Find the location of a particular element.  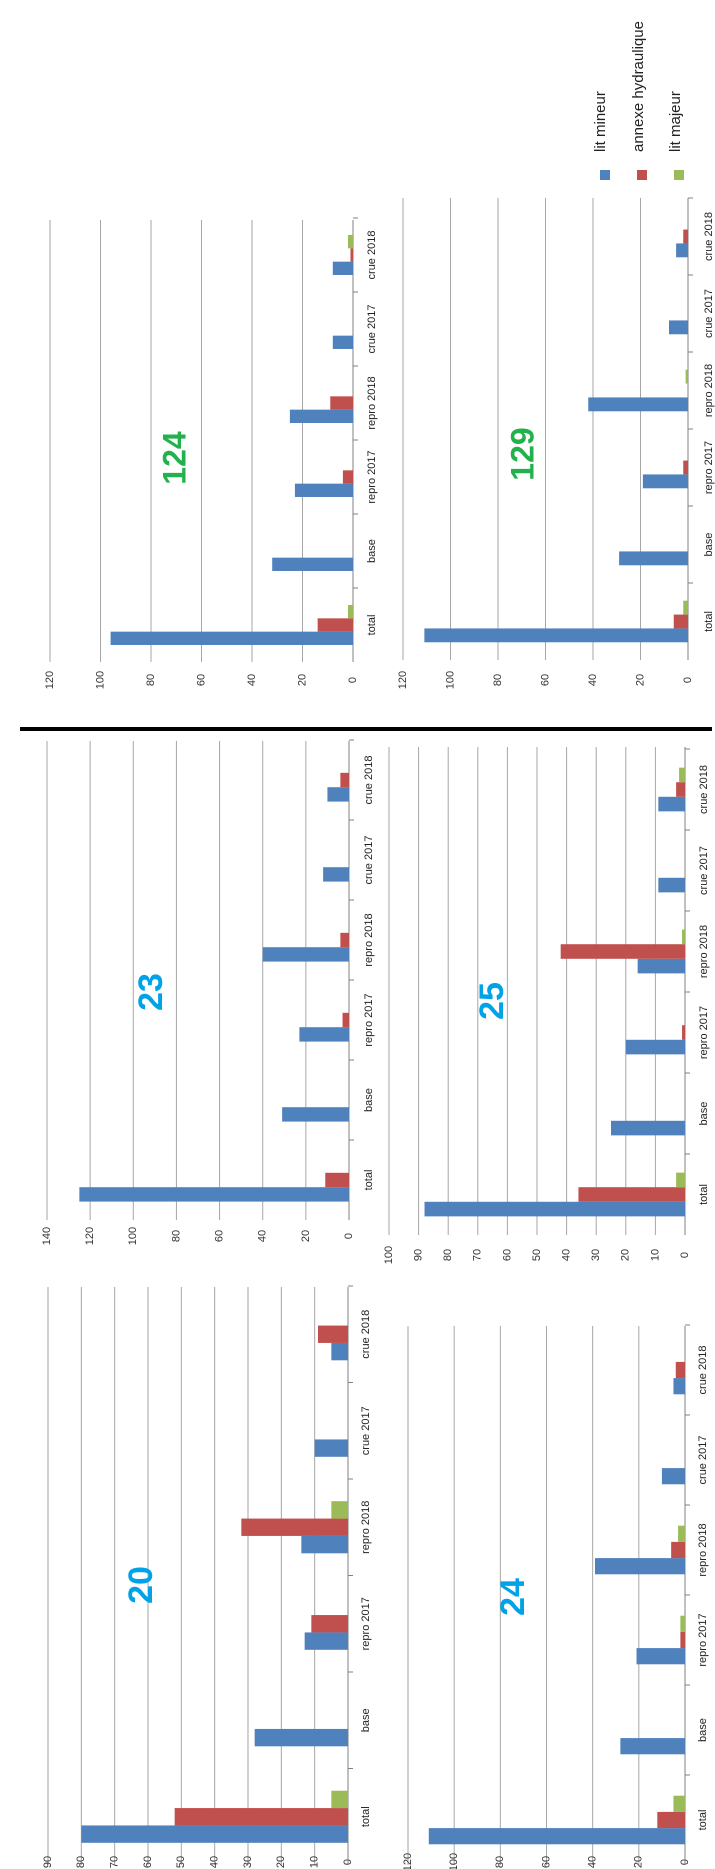

panel-number: 124 is located at coordinates (174, 458).